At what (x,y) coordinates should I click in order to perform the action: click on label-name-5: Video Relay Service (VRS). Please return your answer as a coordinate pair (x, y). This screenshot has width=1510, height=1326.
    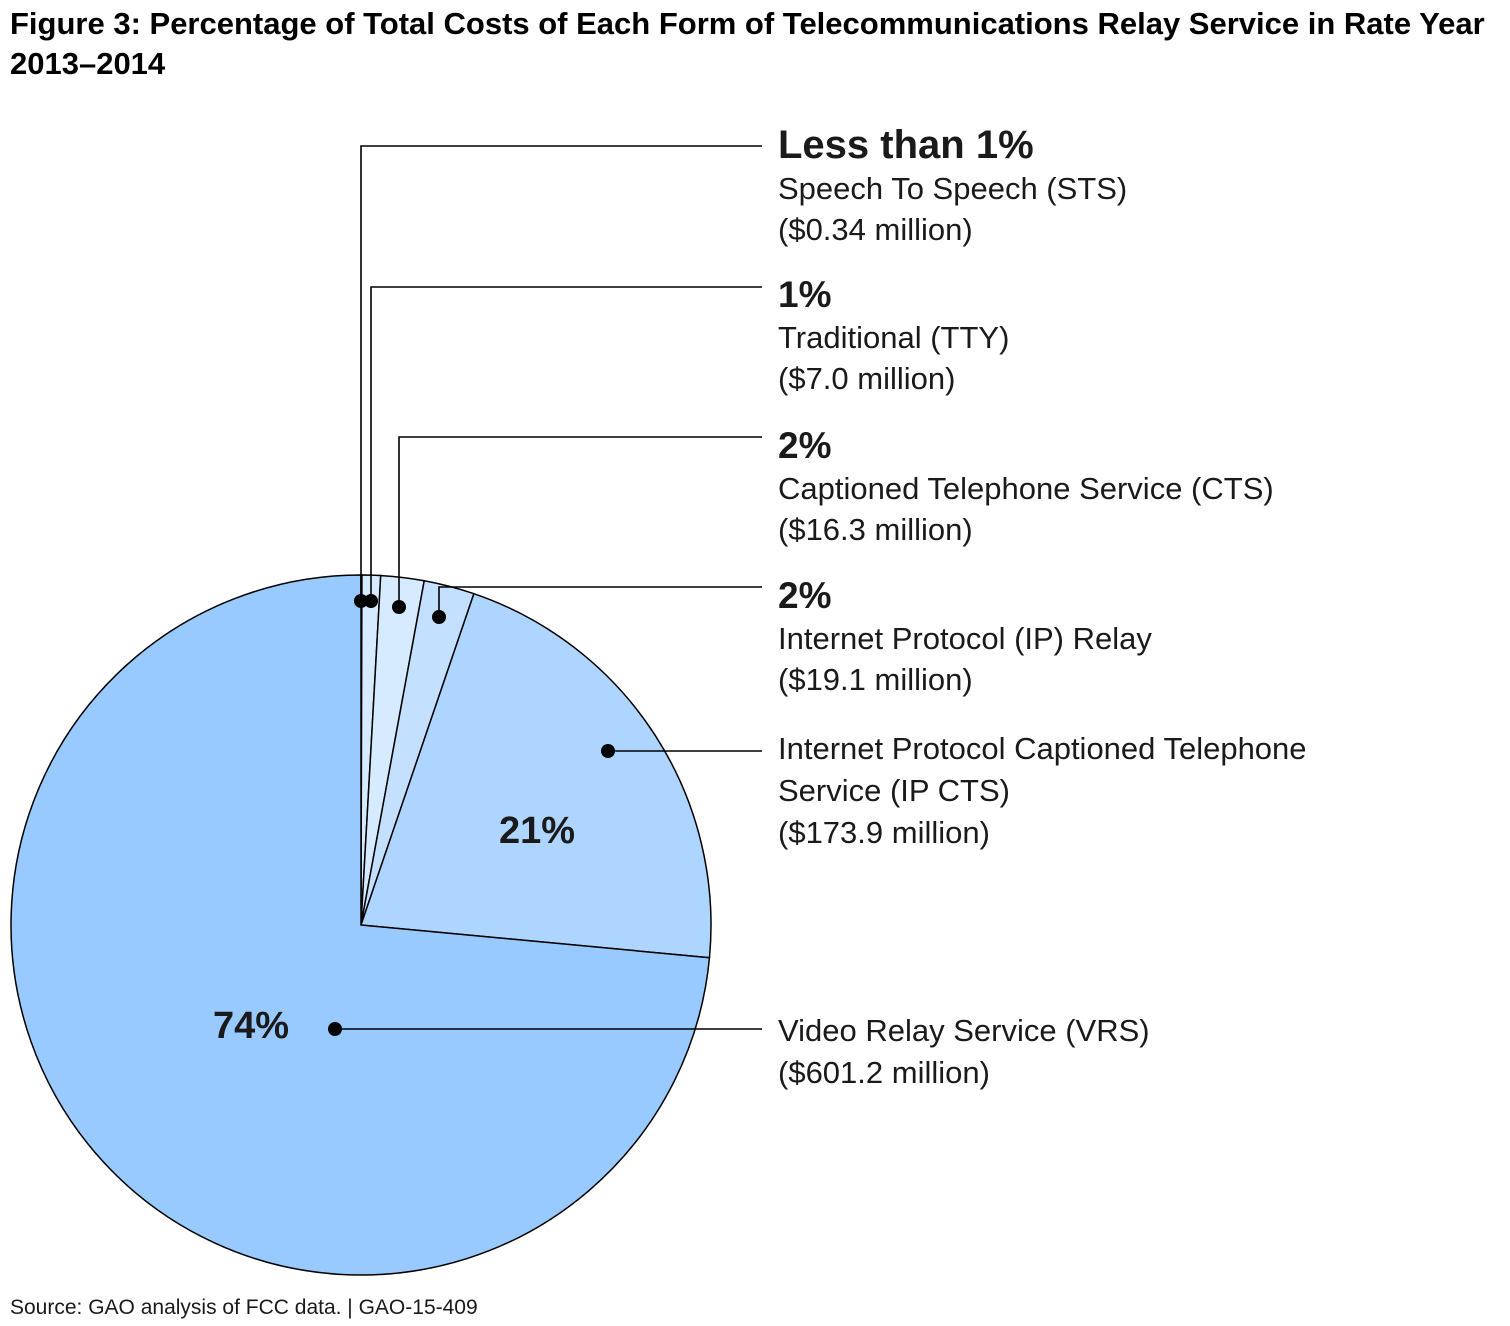
    Looking at the image, I should click on (964, 1030).